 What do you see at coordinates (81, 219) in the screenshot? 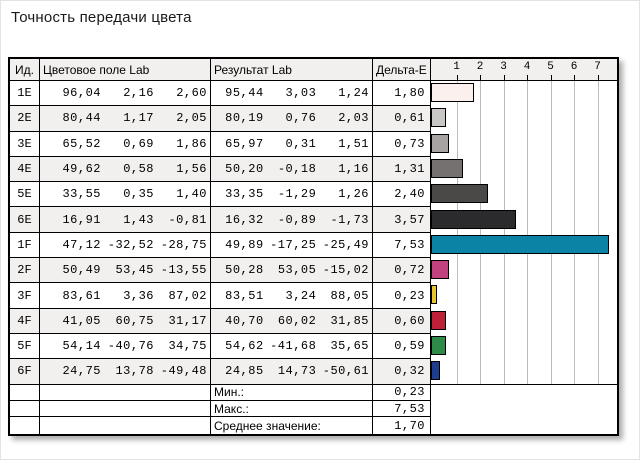
I see `lab-value: 16,91` at bounding box center [81, 219].